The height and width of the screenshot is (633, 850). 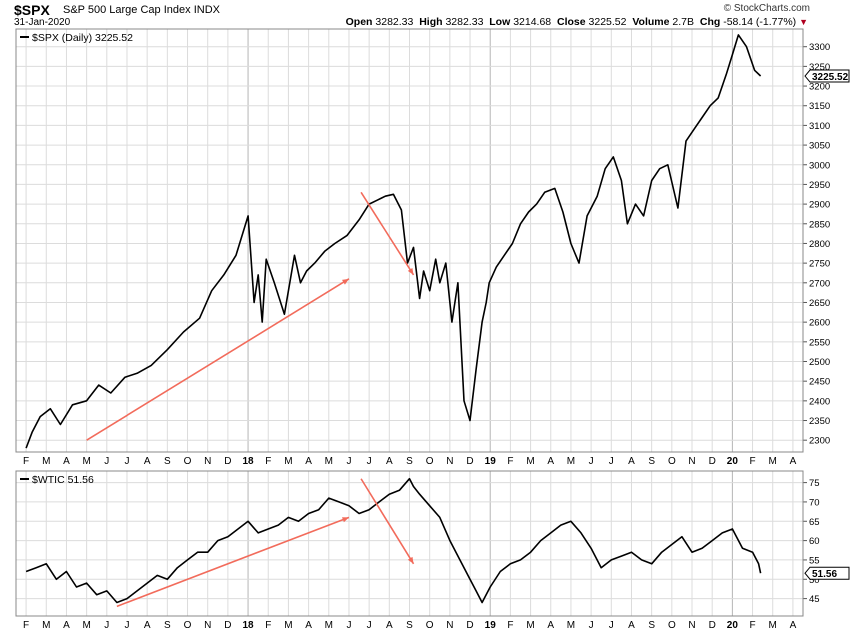 What do you see at coordinates (819, 165) in the screenshot?
I see `y-tick-label: 3000` at bounding box center [819, 165].